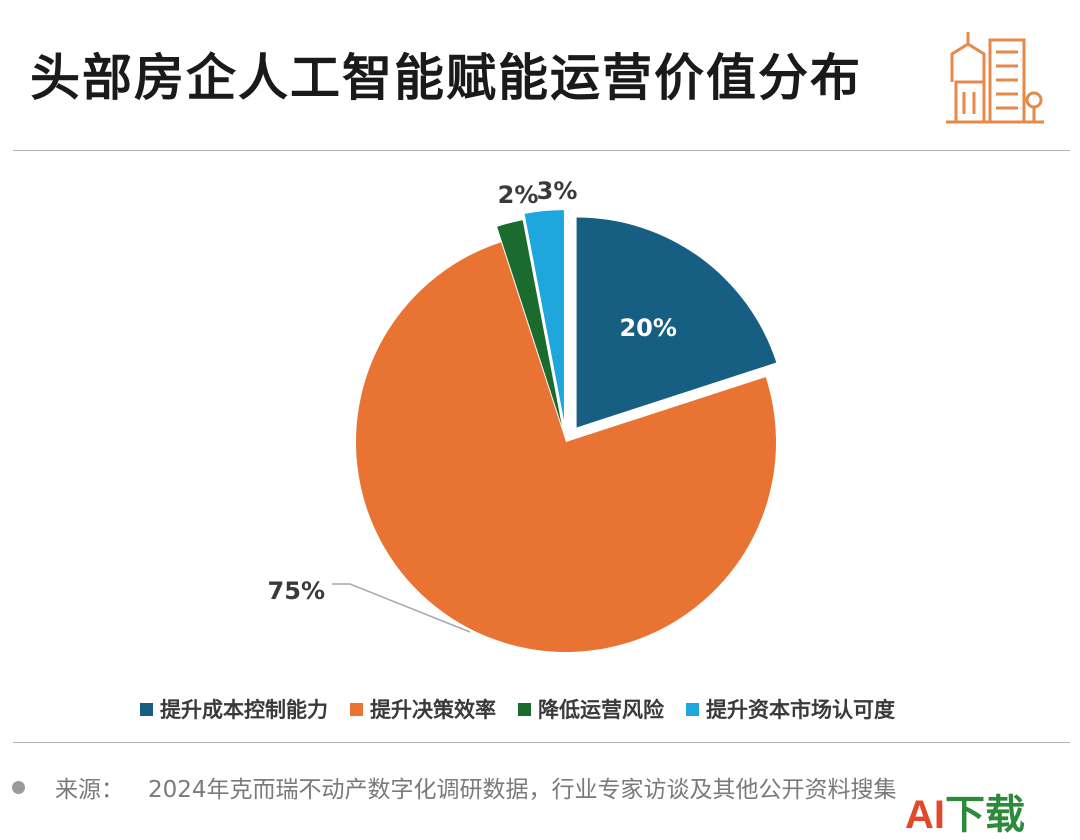 The height and width of the screenshot is (840, 1080). What do you see at coordinates (522, 790) in the screenshot?
I see `source-text: 2024年克而瑞不动产数字化调研数据，行业专家访谈及其他公开资料搜集` at bounding box center [522, 790].